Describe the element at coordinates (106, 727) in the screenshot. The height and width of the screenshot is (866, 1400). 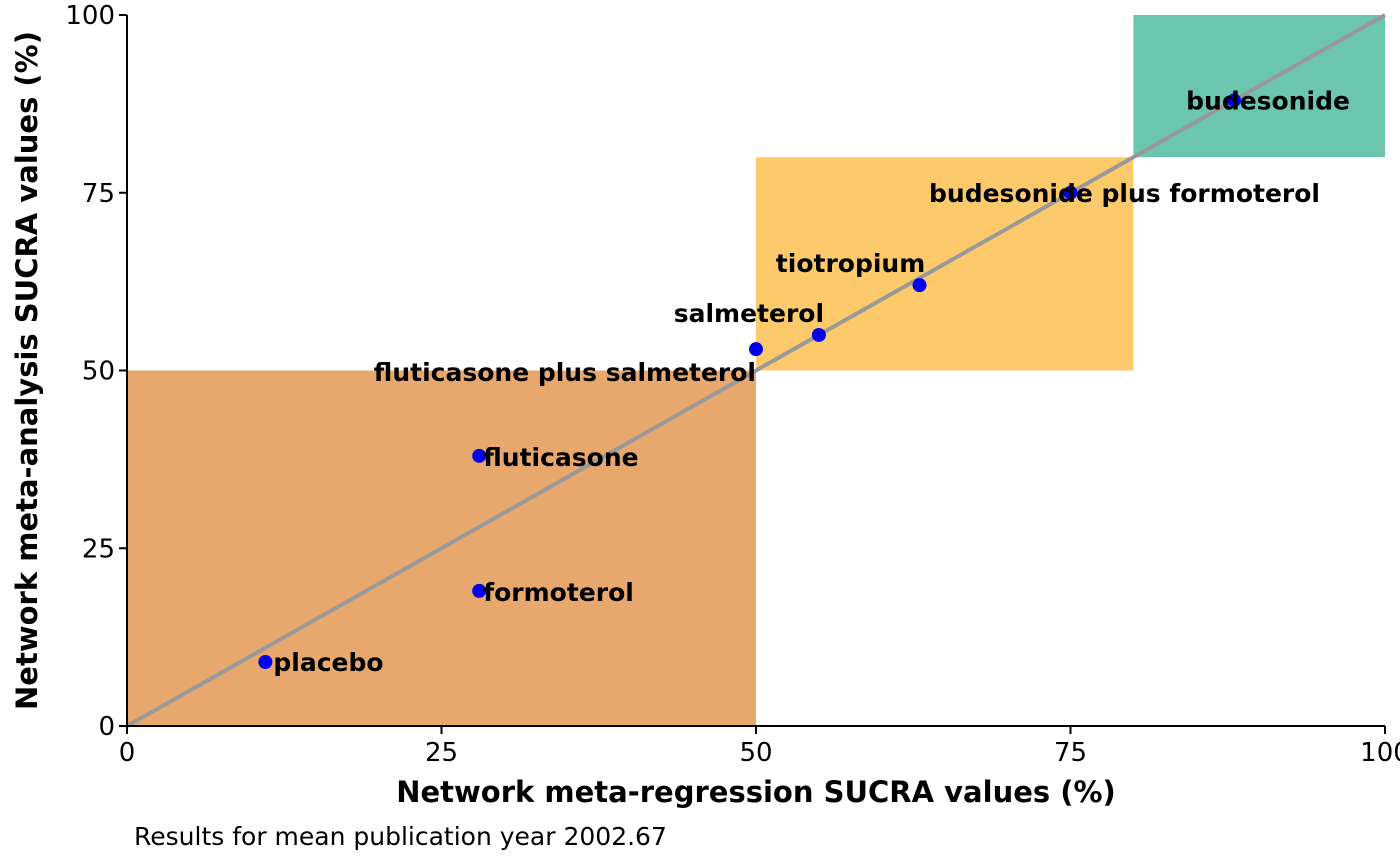
I see `y-tick-label: 0` at that location.